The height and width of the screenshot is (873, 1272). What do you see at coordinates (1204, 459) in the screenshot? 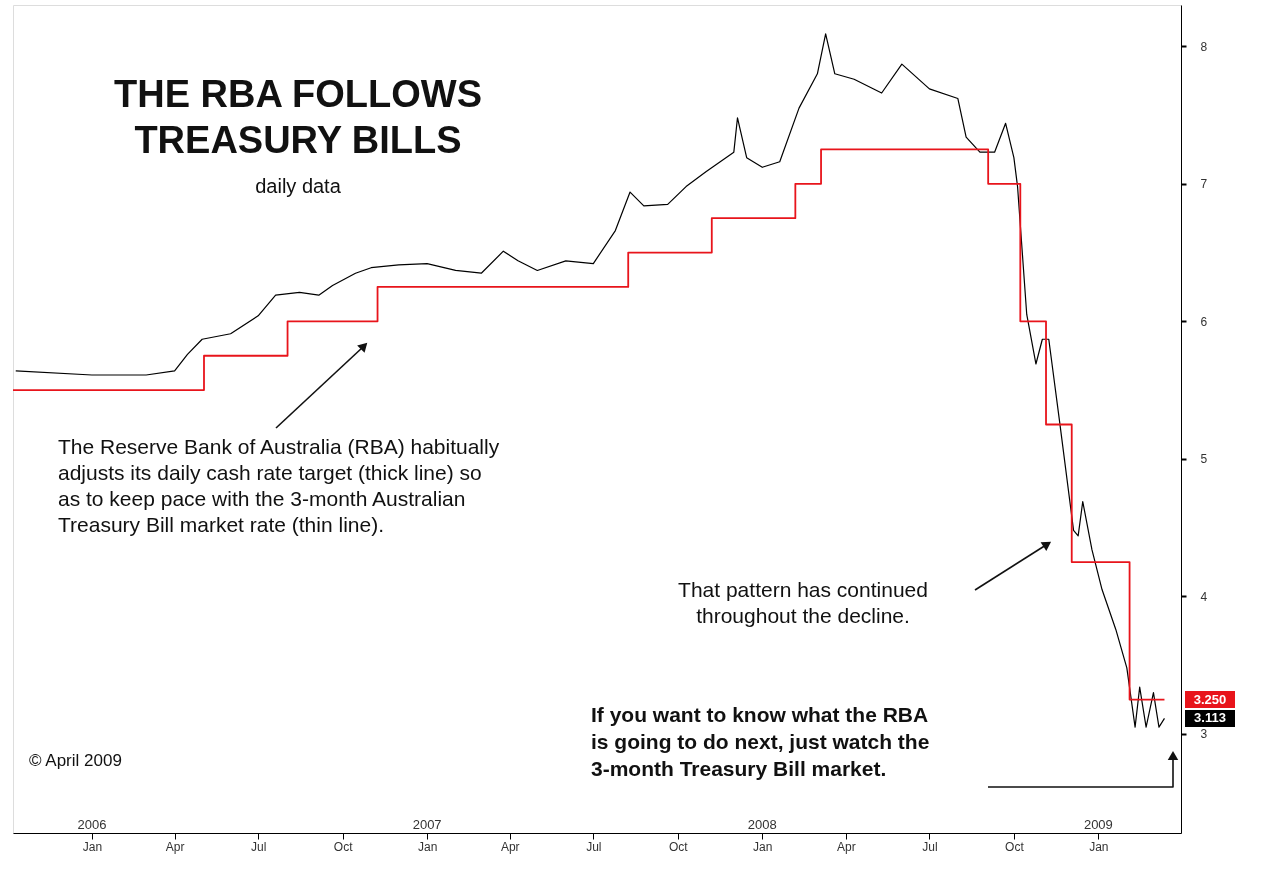
I see `y-tick-label: 5` at bounding box center [1204, 459].